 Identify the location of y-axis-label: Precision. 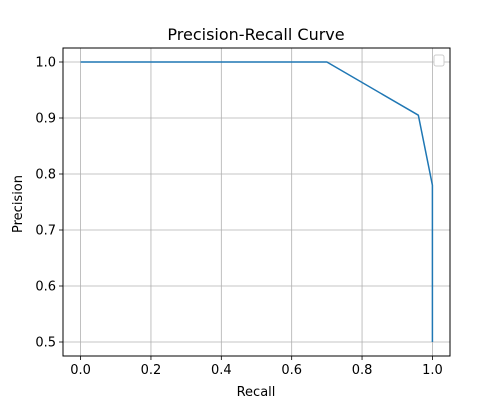
(18, 204).